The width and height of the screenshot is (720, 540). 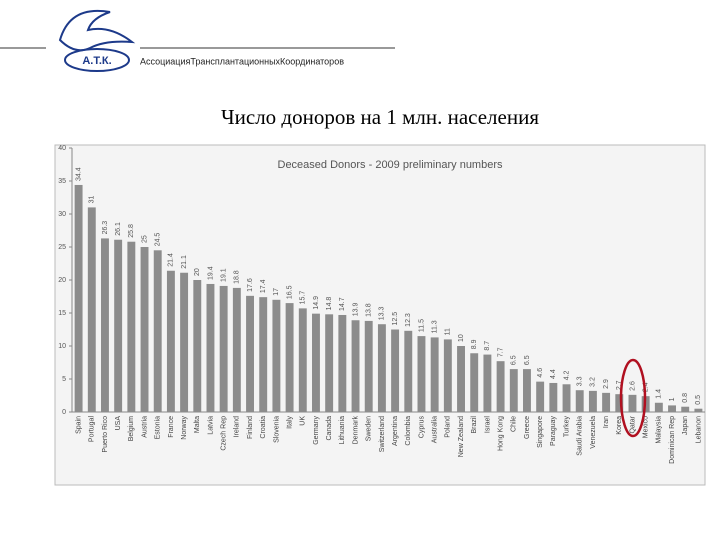 What do you see at coordinates (237, 427) in the screenshot?
I see `x-tick-label: Ireland` at bounding box center [237, 427].